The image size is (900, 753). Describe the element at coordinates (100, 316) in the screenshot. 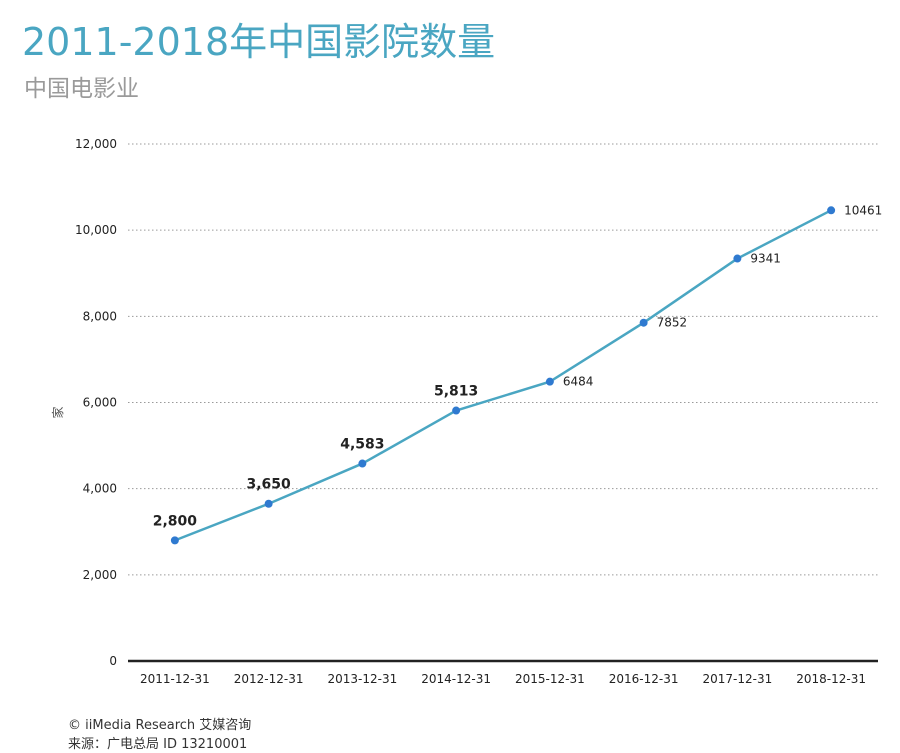

I see `y-tick-label: 8,000` at that location.